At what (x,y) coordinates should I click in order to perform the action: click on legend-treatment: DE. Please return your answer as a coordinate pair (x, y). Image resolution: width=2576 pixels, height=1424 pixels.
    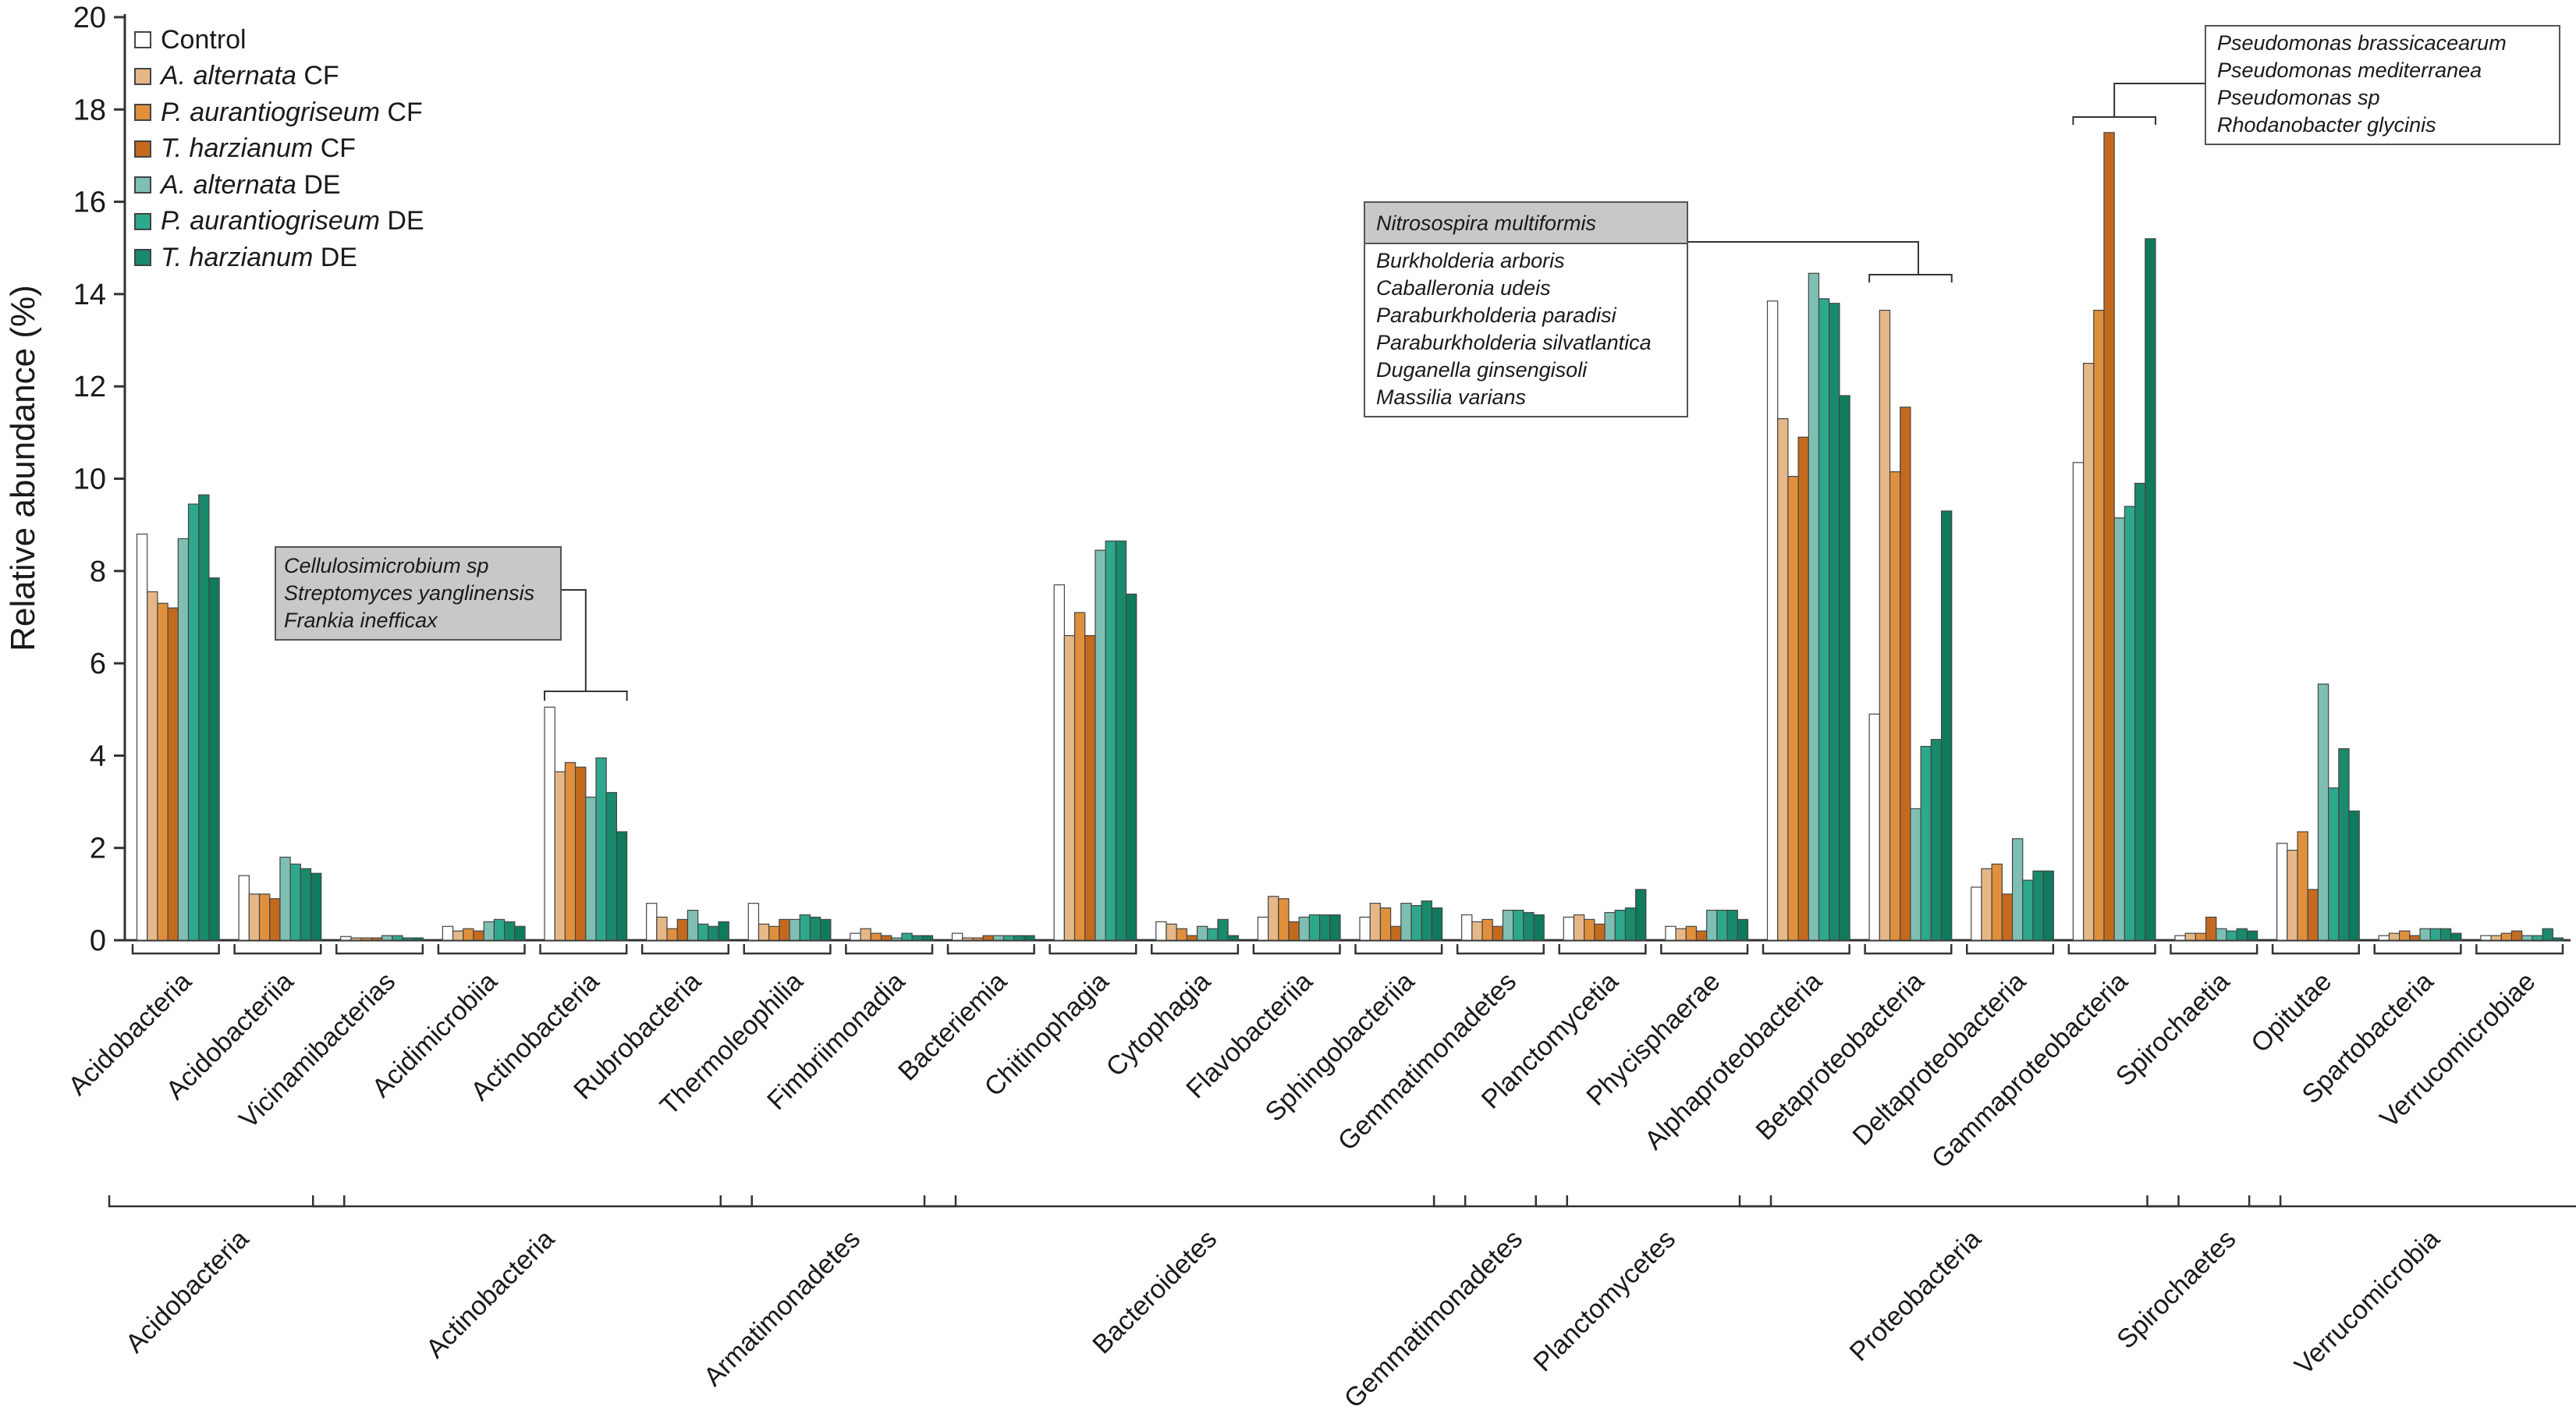
    Looking at the image, I should click on (401, 221).